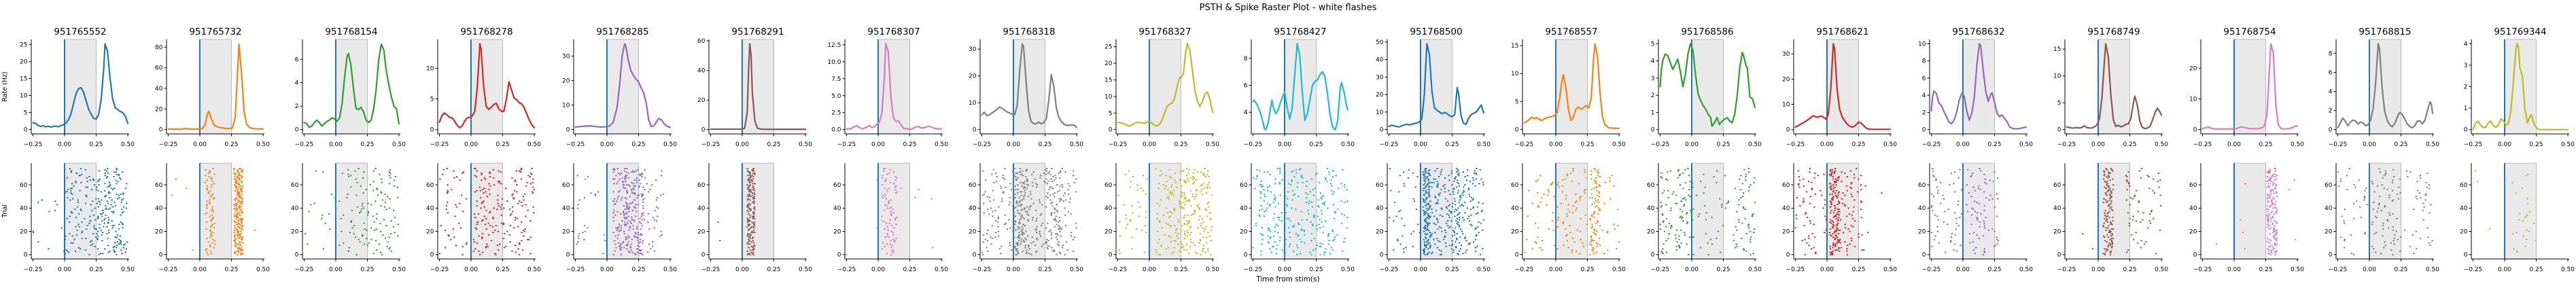 Image resolution: width=2576 pixels, height=295 pixels. Describe the element at coordinates (24, 208) in the screenshot. I see `y-tick-label: 40` at that location.